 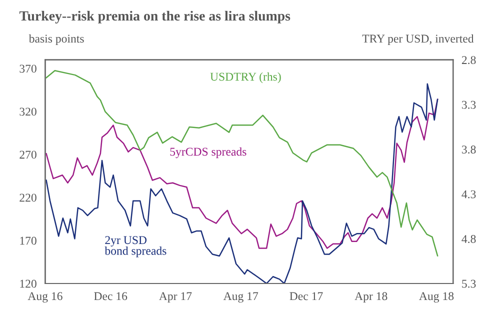 What do you see at coordinates (175, 297) in the screenshot?
I see `x-tick-label: Apr 17` at bounding box center [175, 297].